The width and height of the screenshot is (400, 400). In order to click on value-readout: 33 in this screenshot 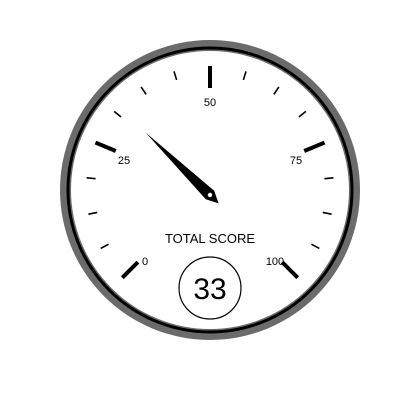, I will do `click(209, 289)`.